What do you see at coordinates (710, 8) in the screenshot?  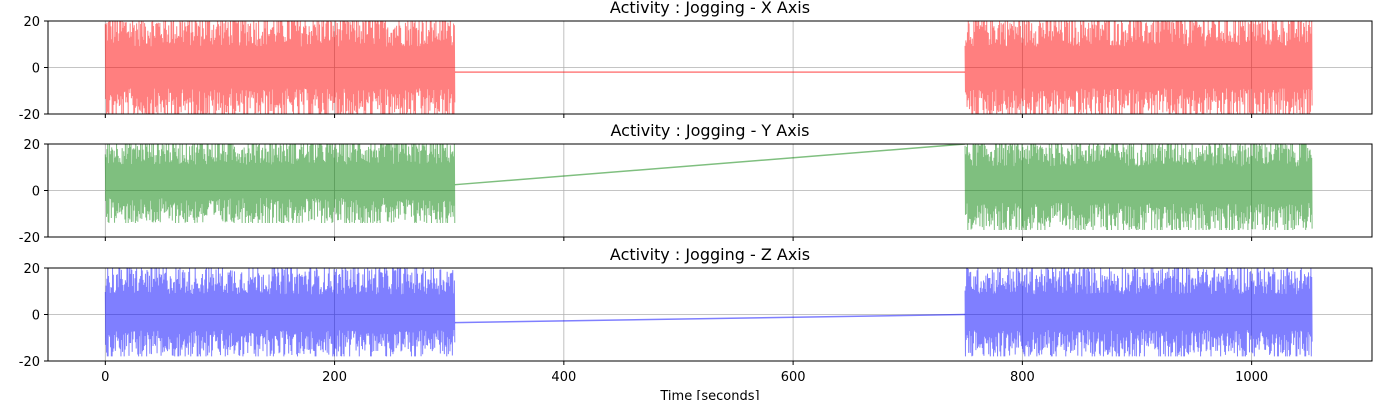 I see `subplot-title: Activity : Jogging - X Axis` at bounding box center [710, 8].